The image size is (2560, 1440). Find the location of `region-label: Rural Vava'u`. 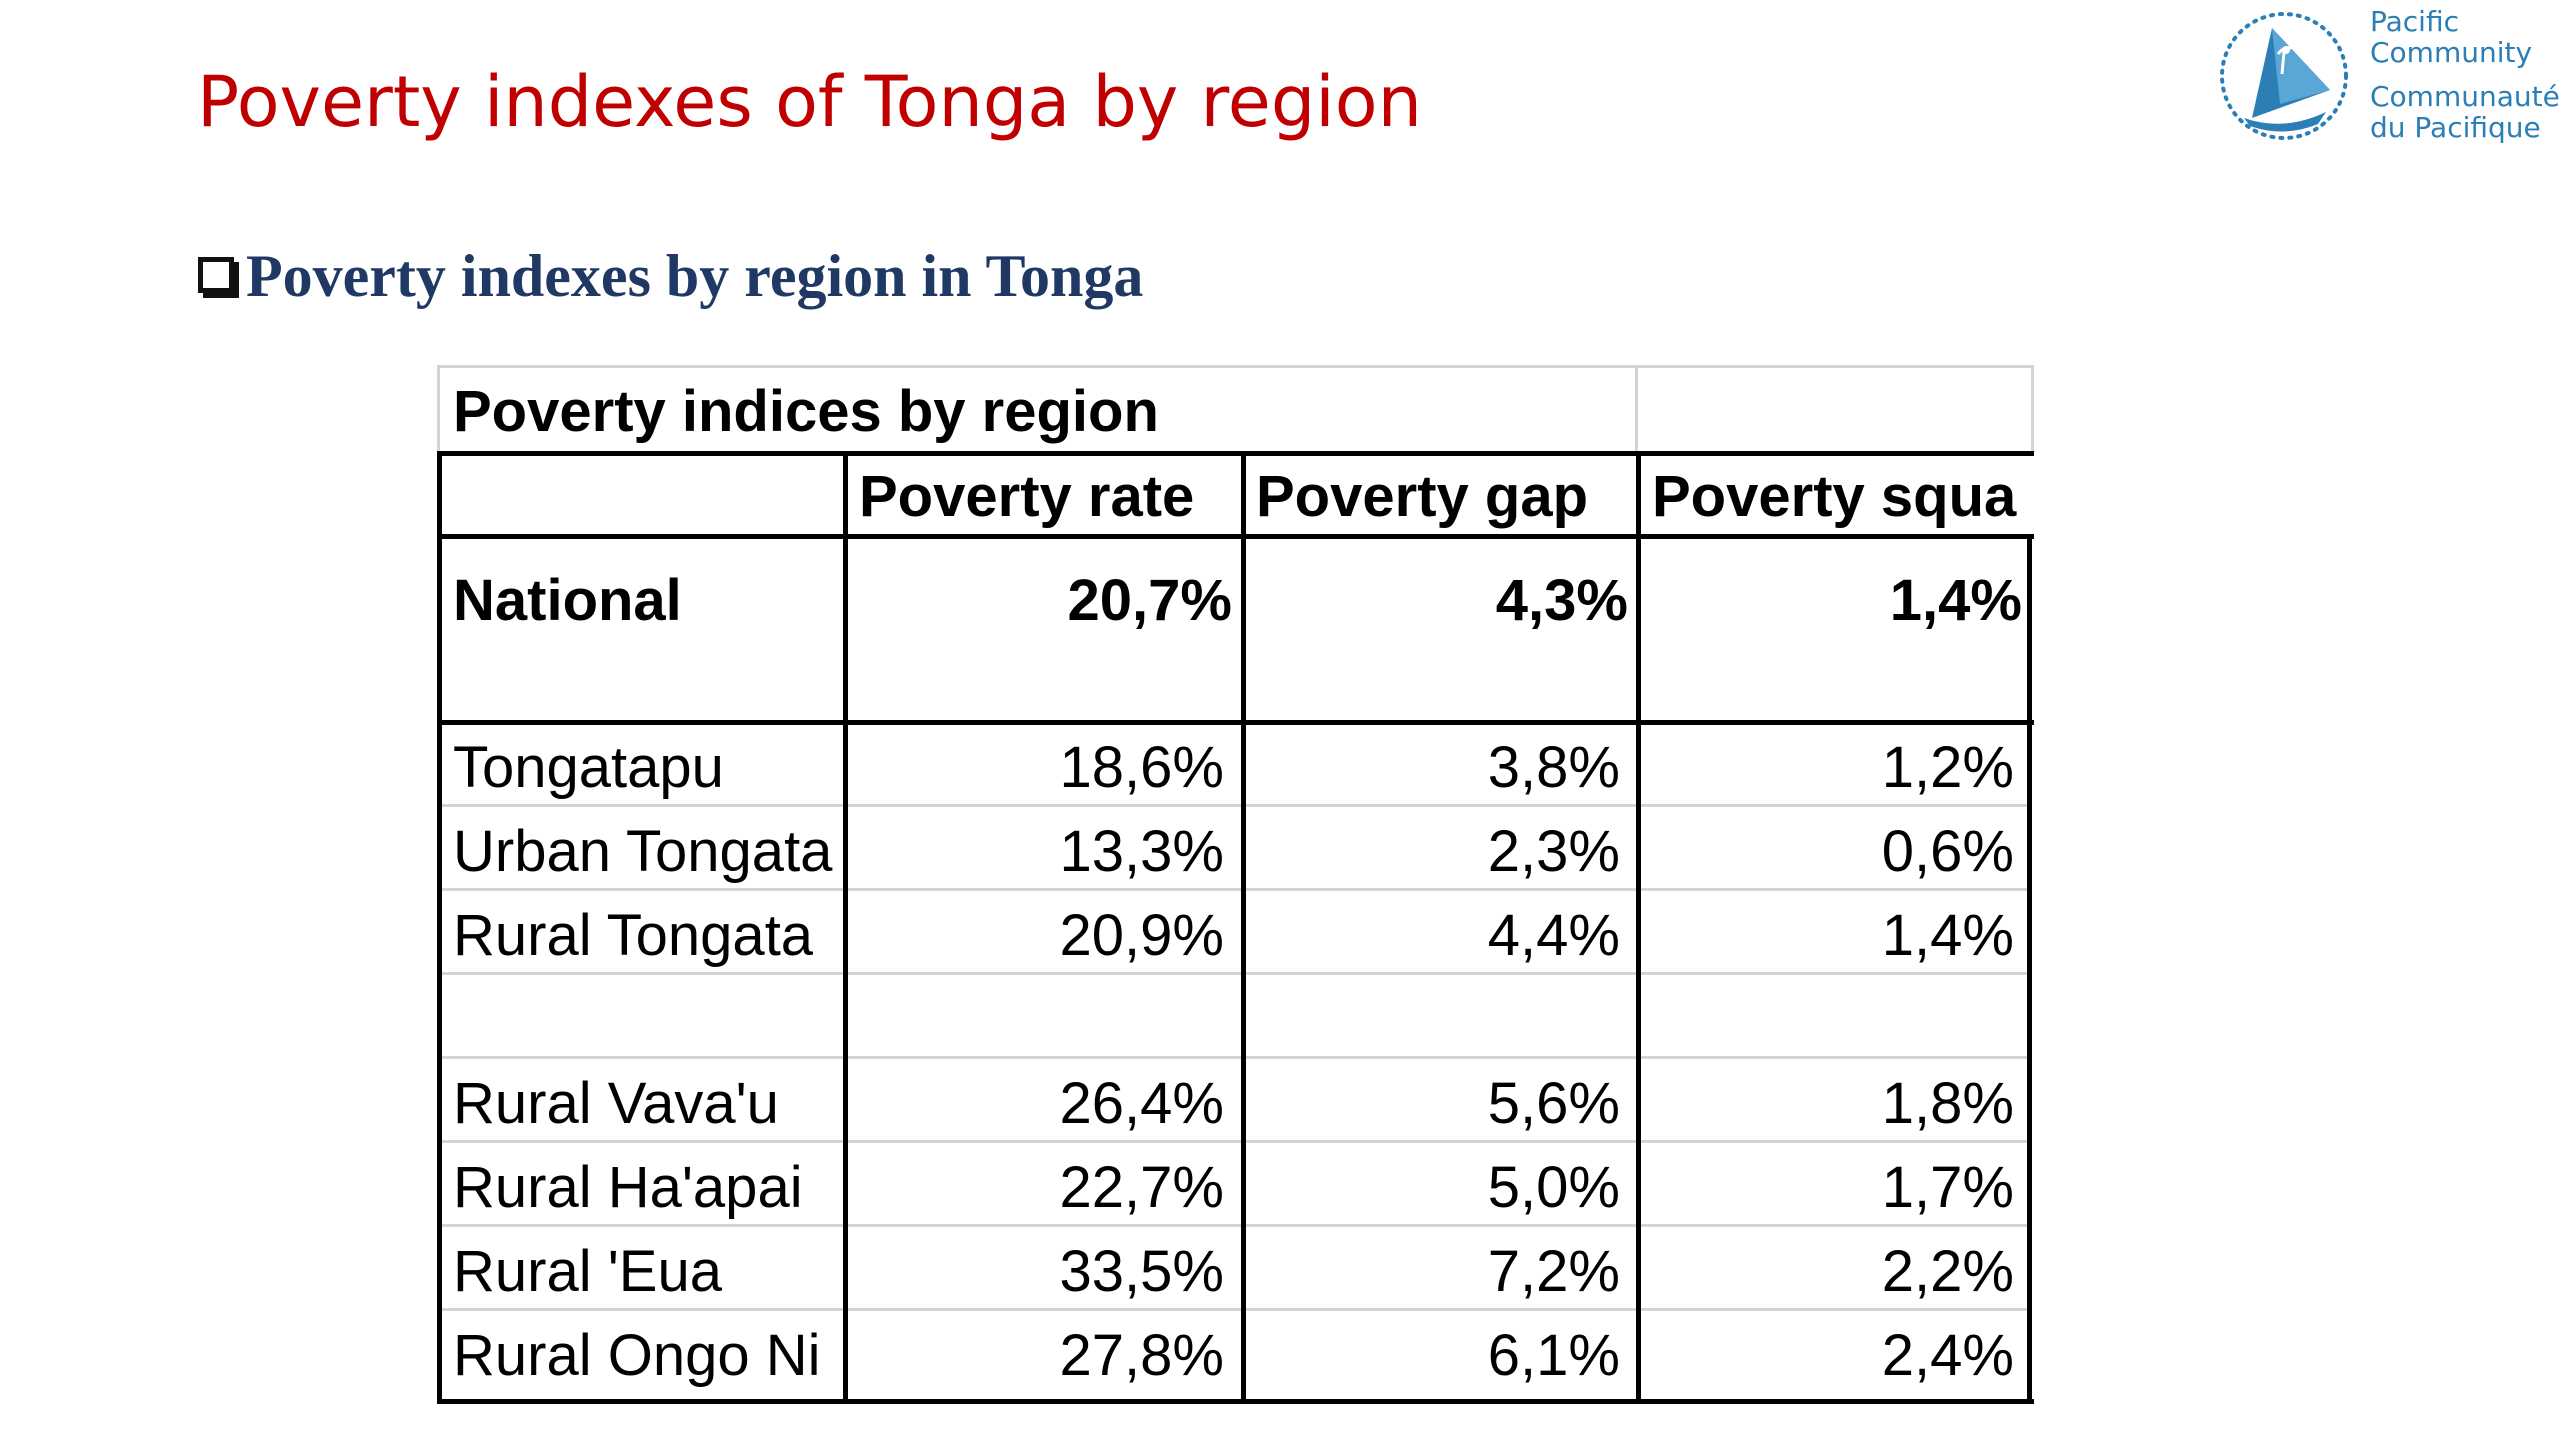

region-label: Rural Vava'u is located at coordinates (616, 1105).